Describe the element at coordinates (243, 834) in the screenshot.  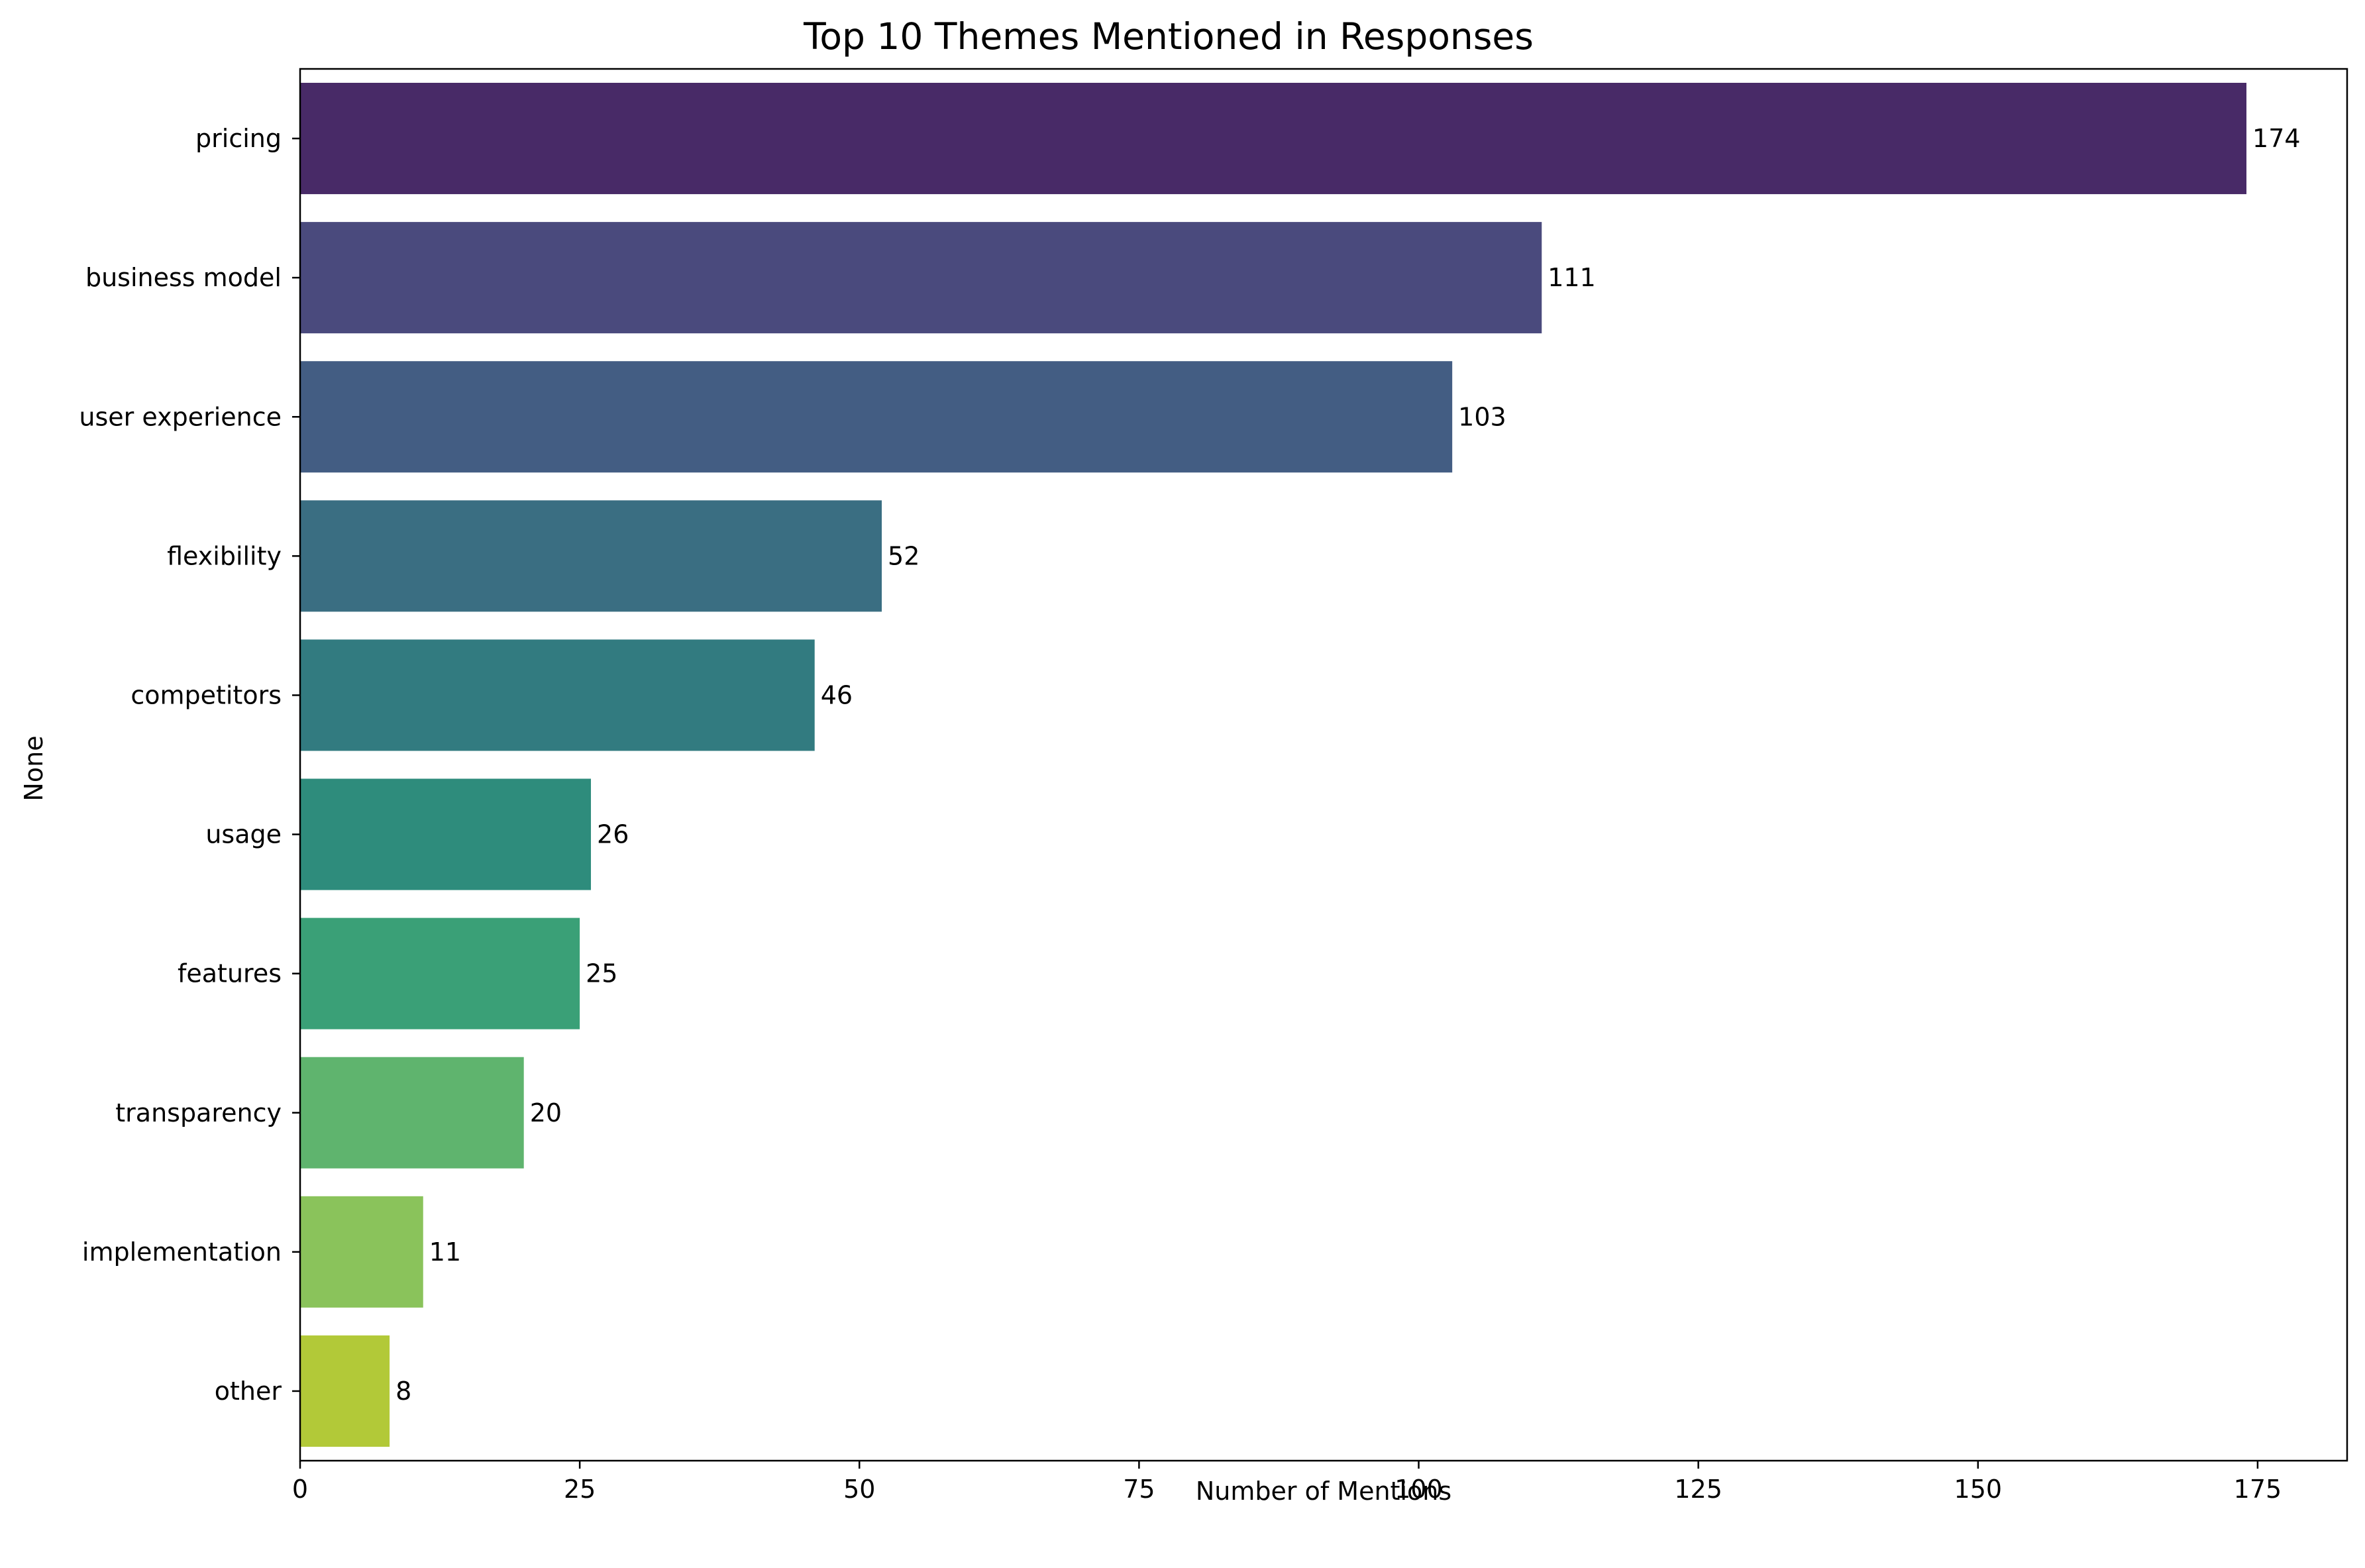
I see `y-tick-label: usage` at that location.